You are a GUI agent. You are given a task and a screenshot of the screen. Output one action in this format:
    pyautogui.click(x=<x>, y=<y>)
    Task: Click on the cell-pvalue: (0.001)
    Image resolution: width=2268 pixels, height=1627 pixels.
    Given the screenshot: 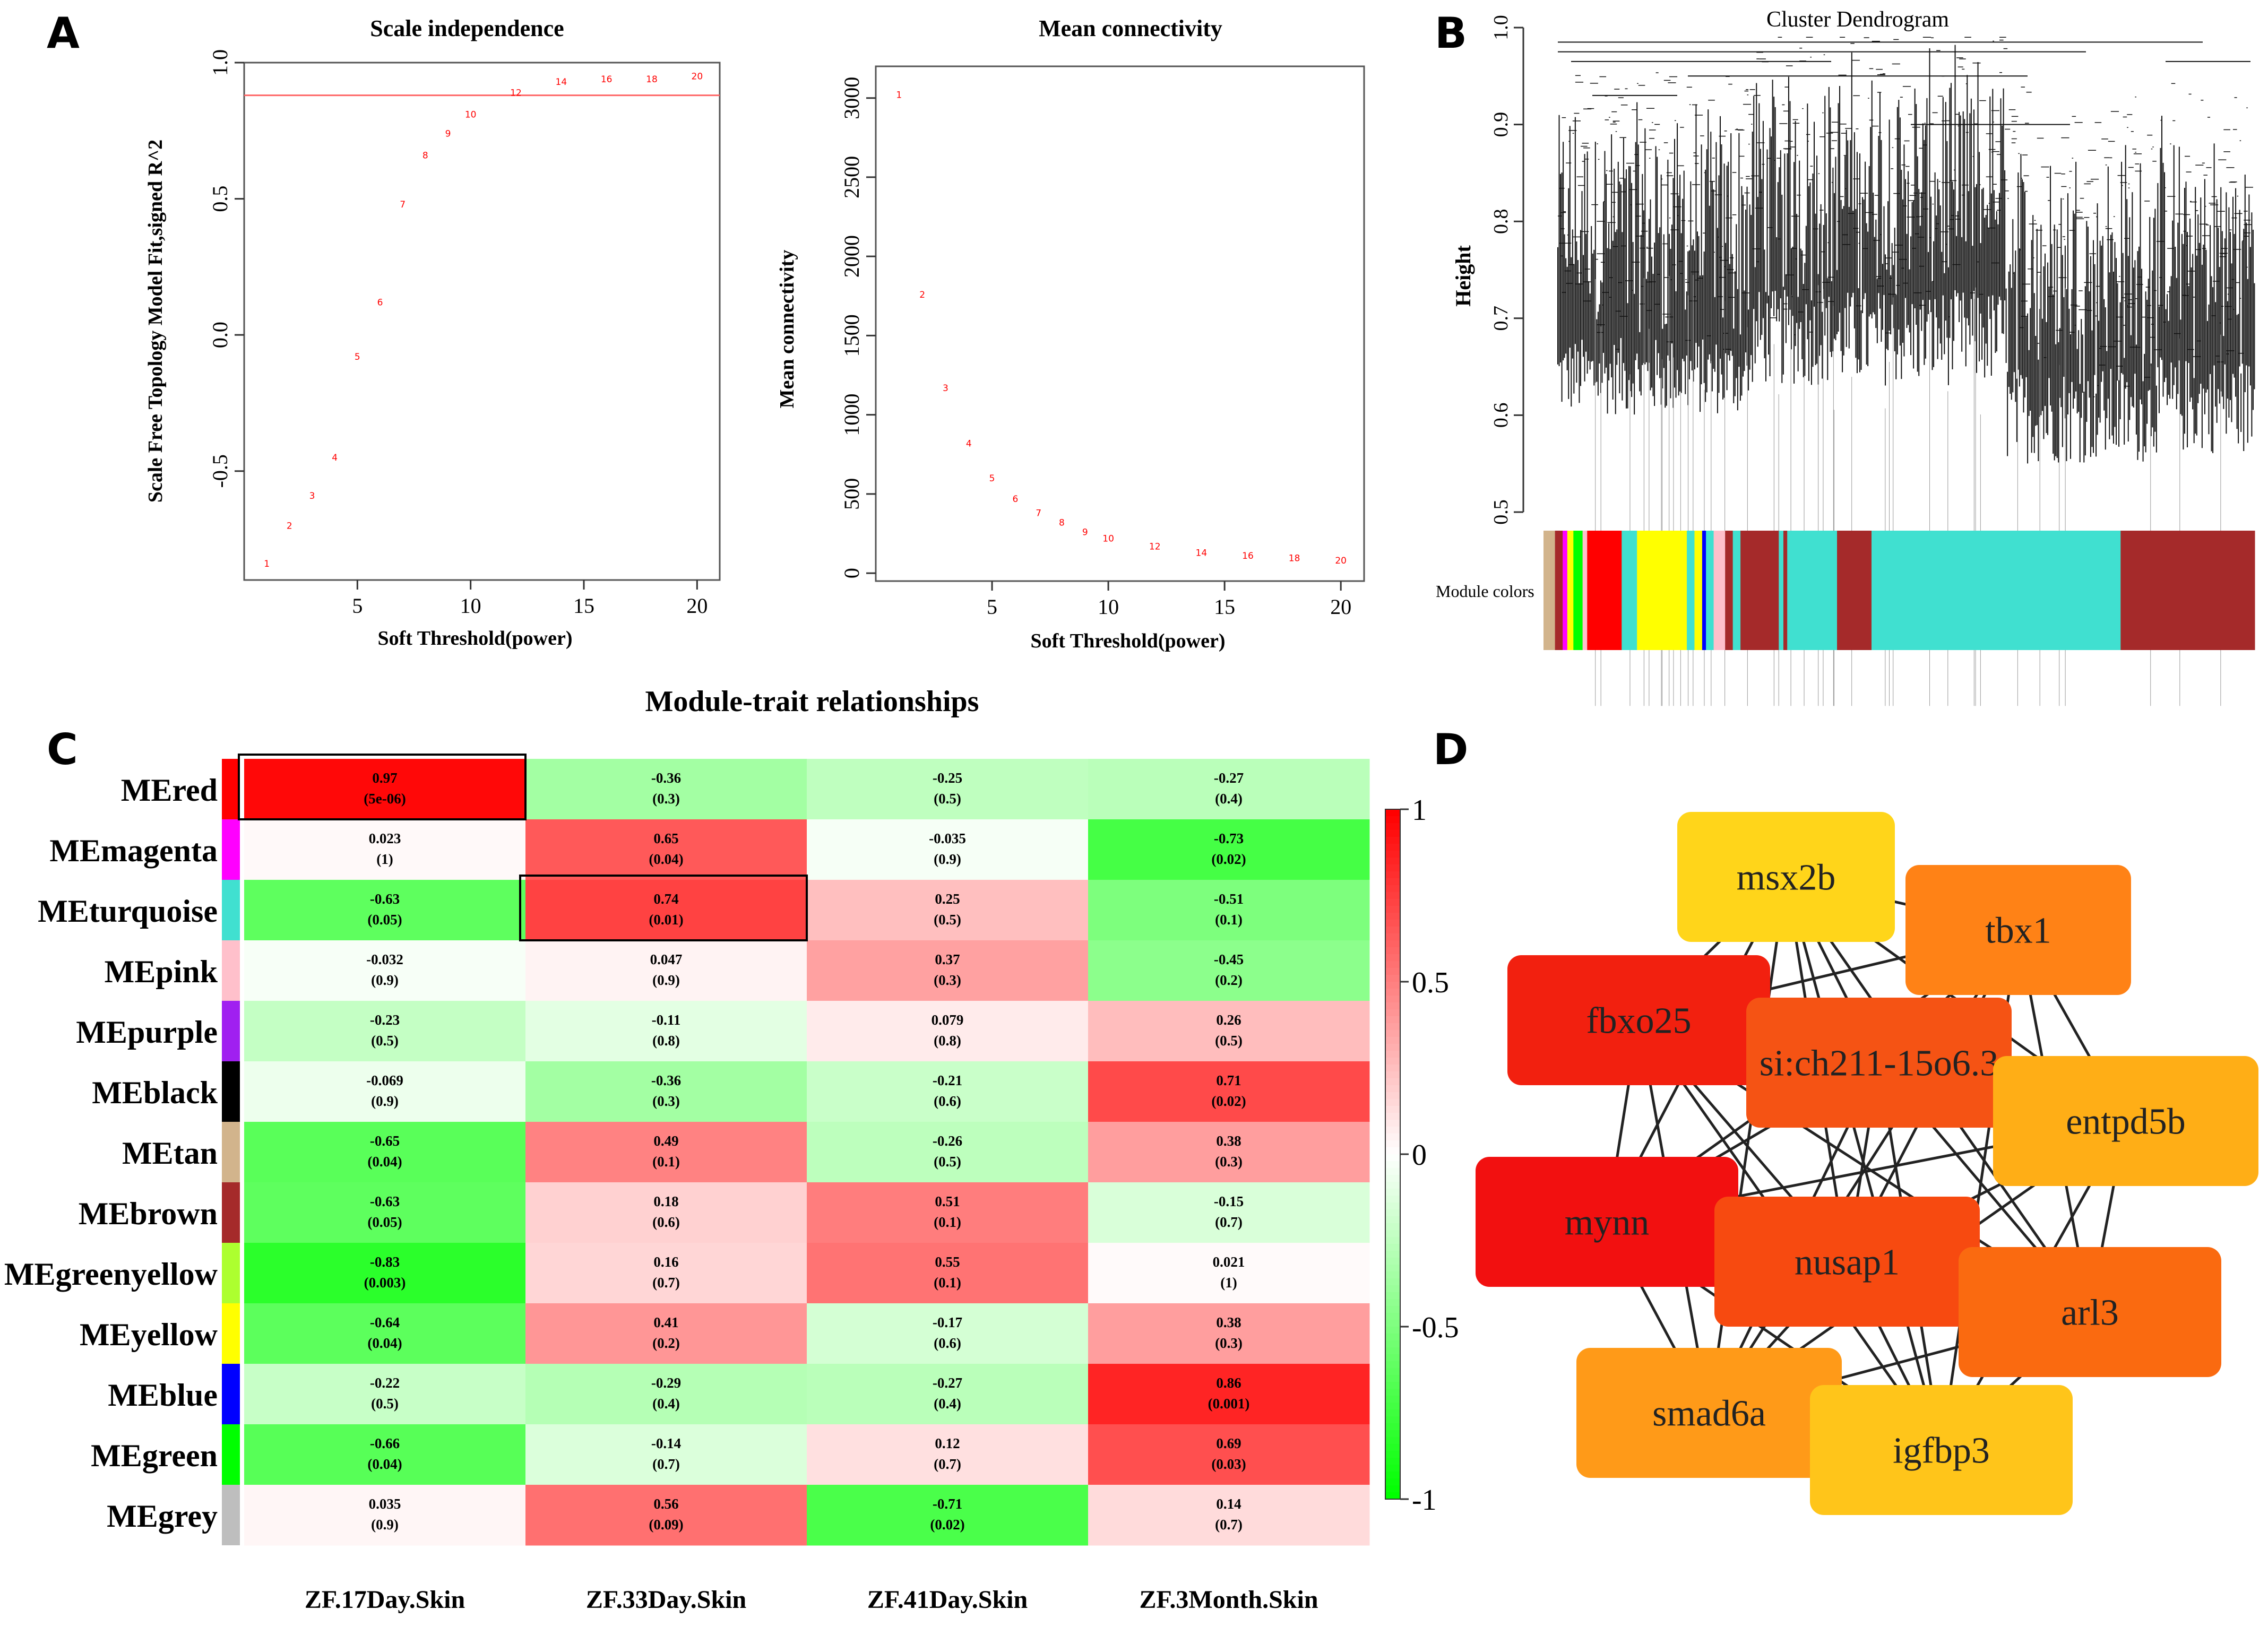 What is the action you would take?
    pyautogui.click(x=1229, y=1404)
    